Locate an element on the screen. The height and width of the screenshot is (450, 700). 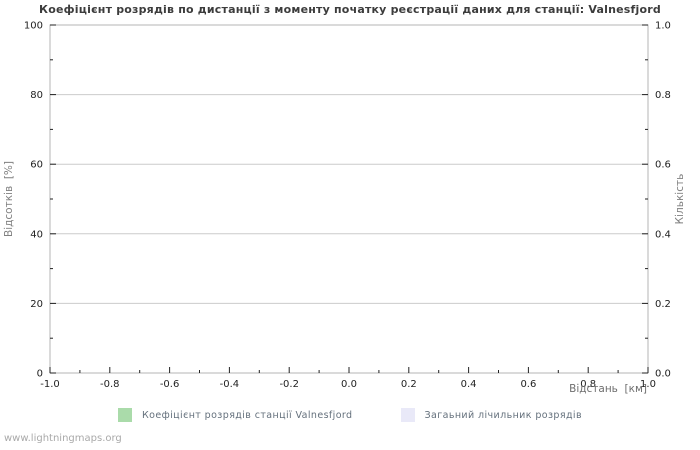
x-tick-label: 0.2 is located at coordinates (409, 384).